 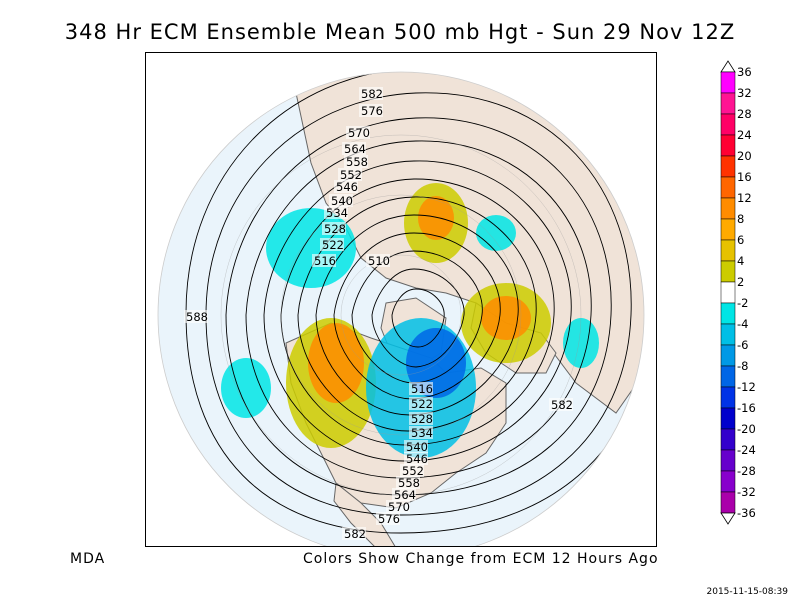 I want to click on source-label: MDA, so click(x=88, y=559).